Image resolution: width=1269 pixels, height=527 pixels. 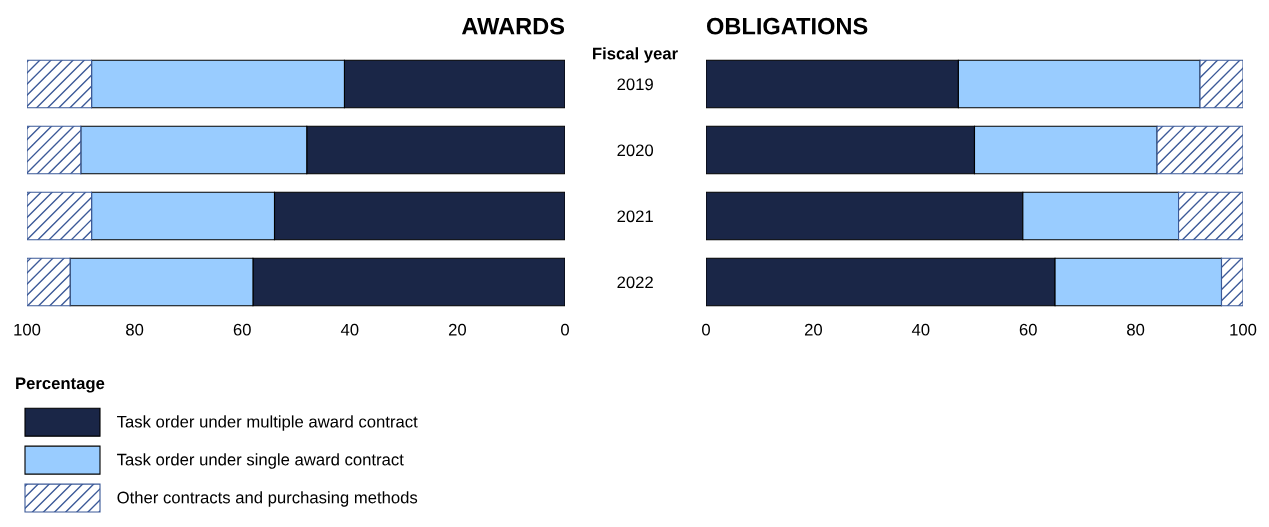 What do you see at coordinates (635, 150) in the screenshot?
I see `y-tick-label: 2020` at bounding box center [635, 150].